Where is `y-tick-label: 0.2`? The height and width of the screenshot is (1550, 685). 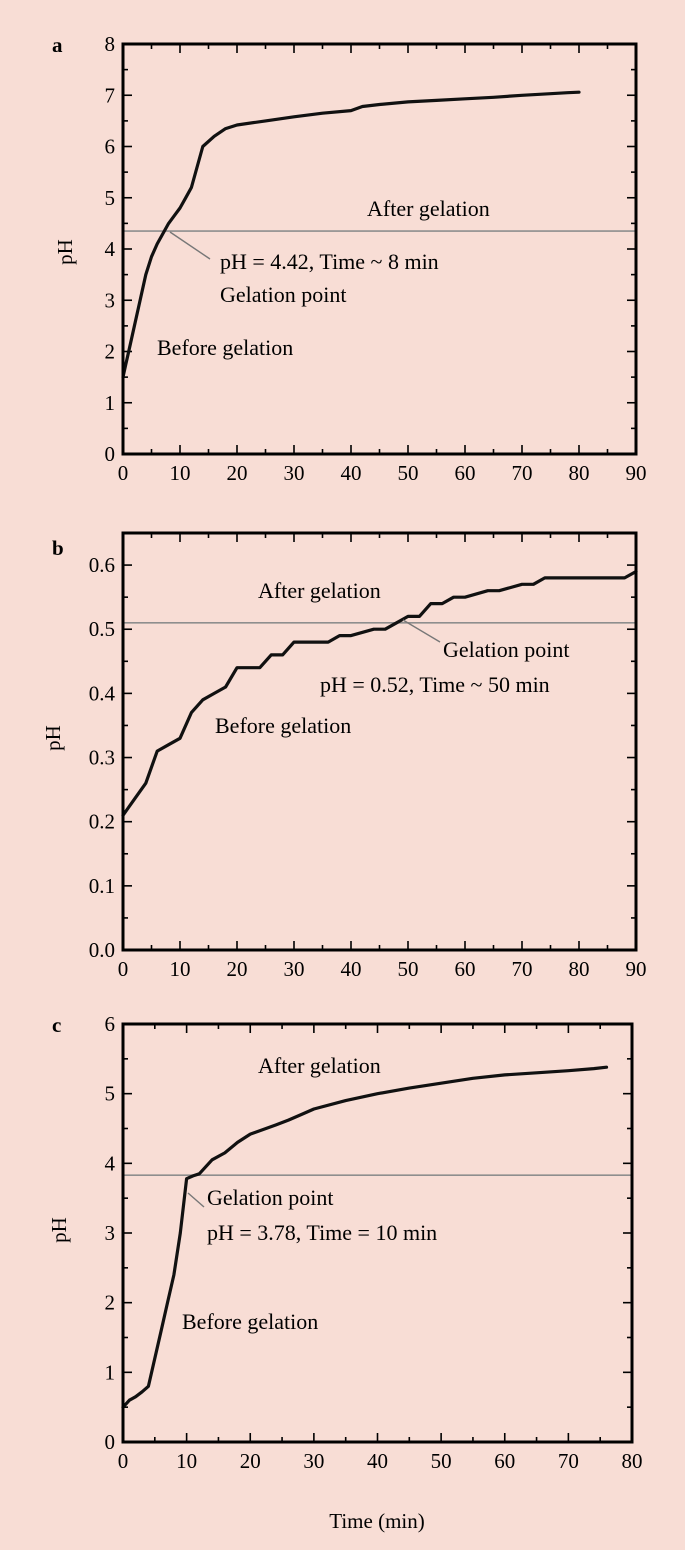
y-tick-label: 0.2 is located at coordinates (102, 822).